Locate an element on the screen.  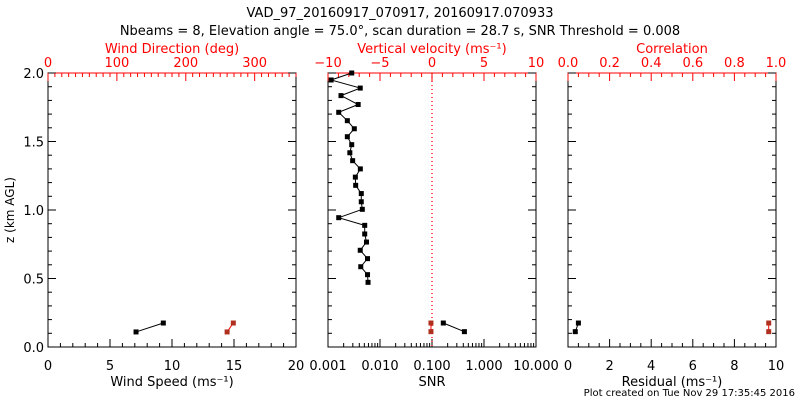
y-tick-label: 1.0 is located at coordinates (33, 211).